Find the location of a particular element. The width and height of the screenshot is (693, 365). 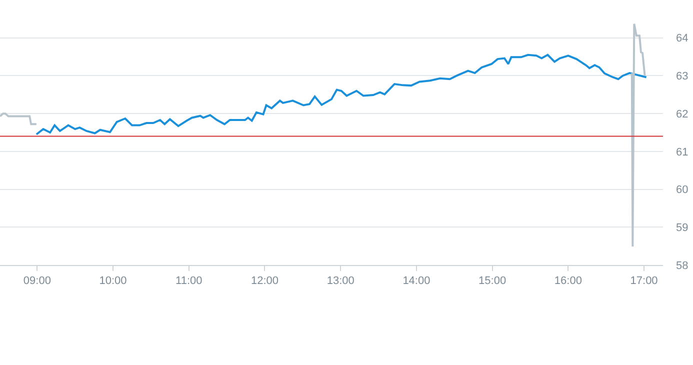

y-tick-label: 60 is located at coordinates (682, 190).